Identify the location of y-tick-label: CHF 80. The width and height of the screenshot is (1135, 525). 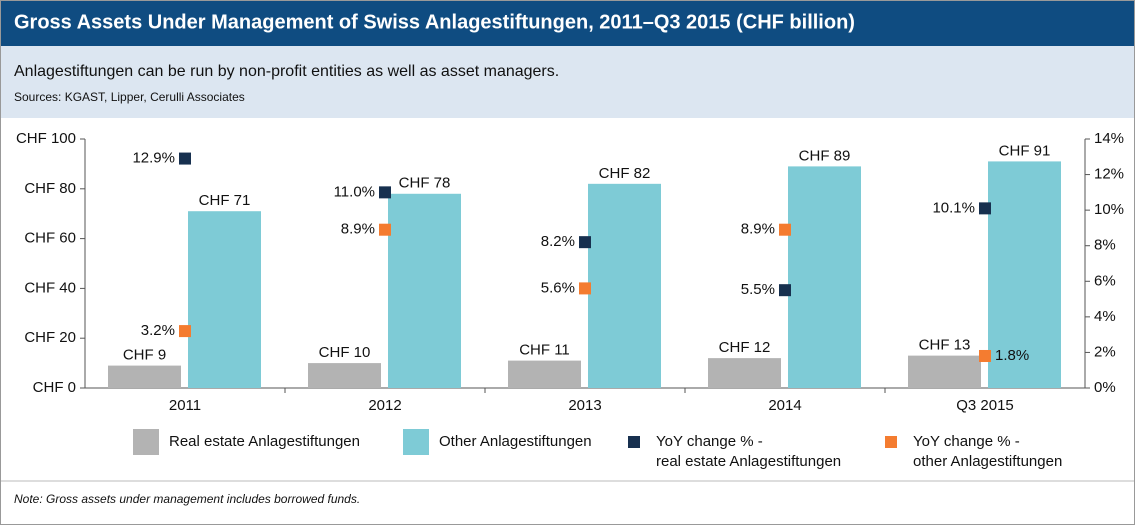
(50, 188).